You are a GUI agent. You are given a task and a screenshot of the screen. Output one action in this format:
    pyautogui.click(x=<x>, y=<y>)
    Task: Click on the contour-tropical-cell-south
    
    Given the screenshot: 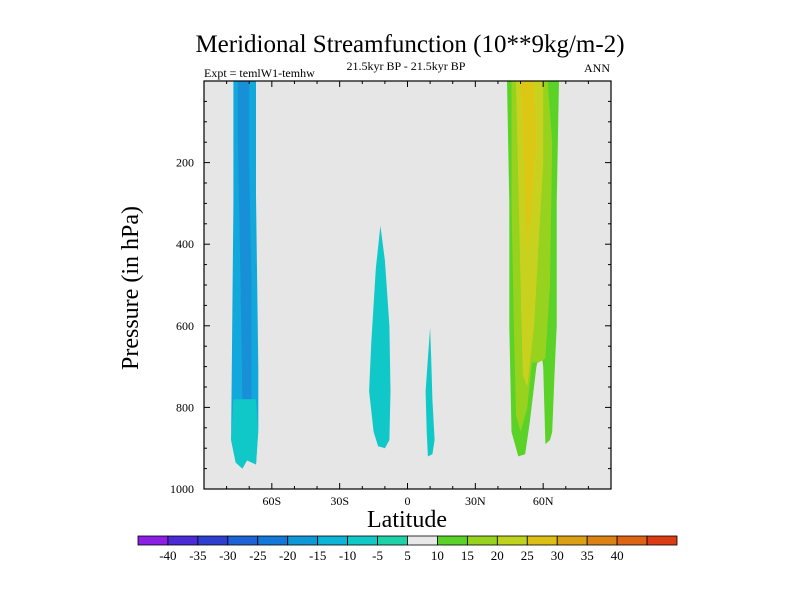 What is the action you would take?
    pyautogui.click(x=380, y=337)
    